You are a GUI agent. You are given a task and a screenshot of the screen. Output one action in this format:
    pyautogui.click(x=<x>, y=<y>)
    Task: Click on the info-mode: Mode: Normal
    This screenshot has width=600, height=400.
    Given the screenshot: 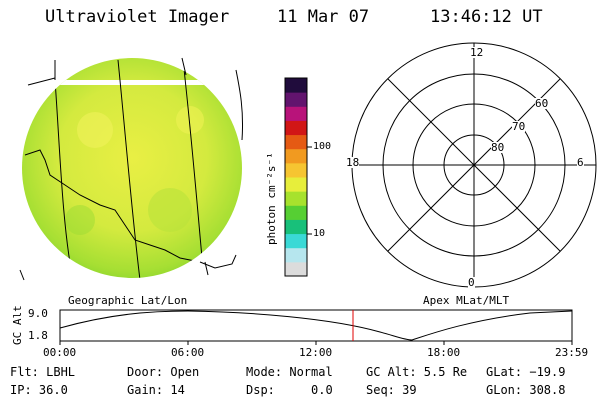 What is the action you would take?
    pyautogui.click(x=289, y=372)
    